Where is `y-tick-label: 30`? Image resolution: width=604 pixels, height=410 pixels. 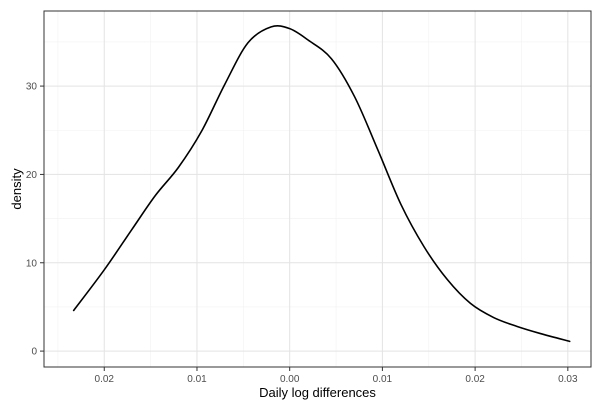
y-tick-label: 30 is located at coordinates (32, 87).